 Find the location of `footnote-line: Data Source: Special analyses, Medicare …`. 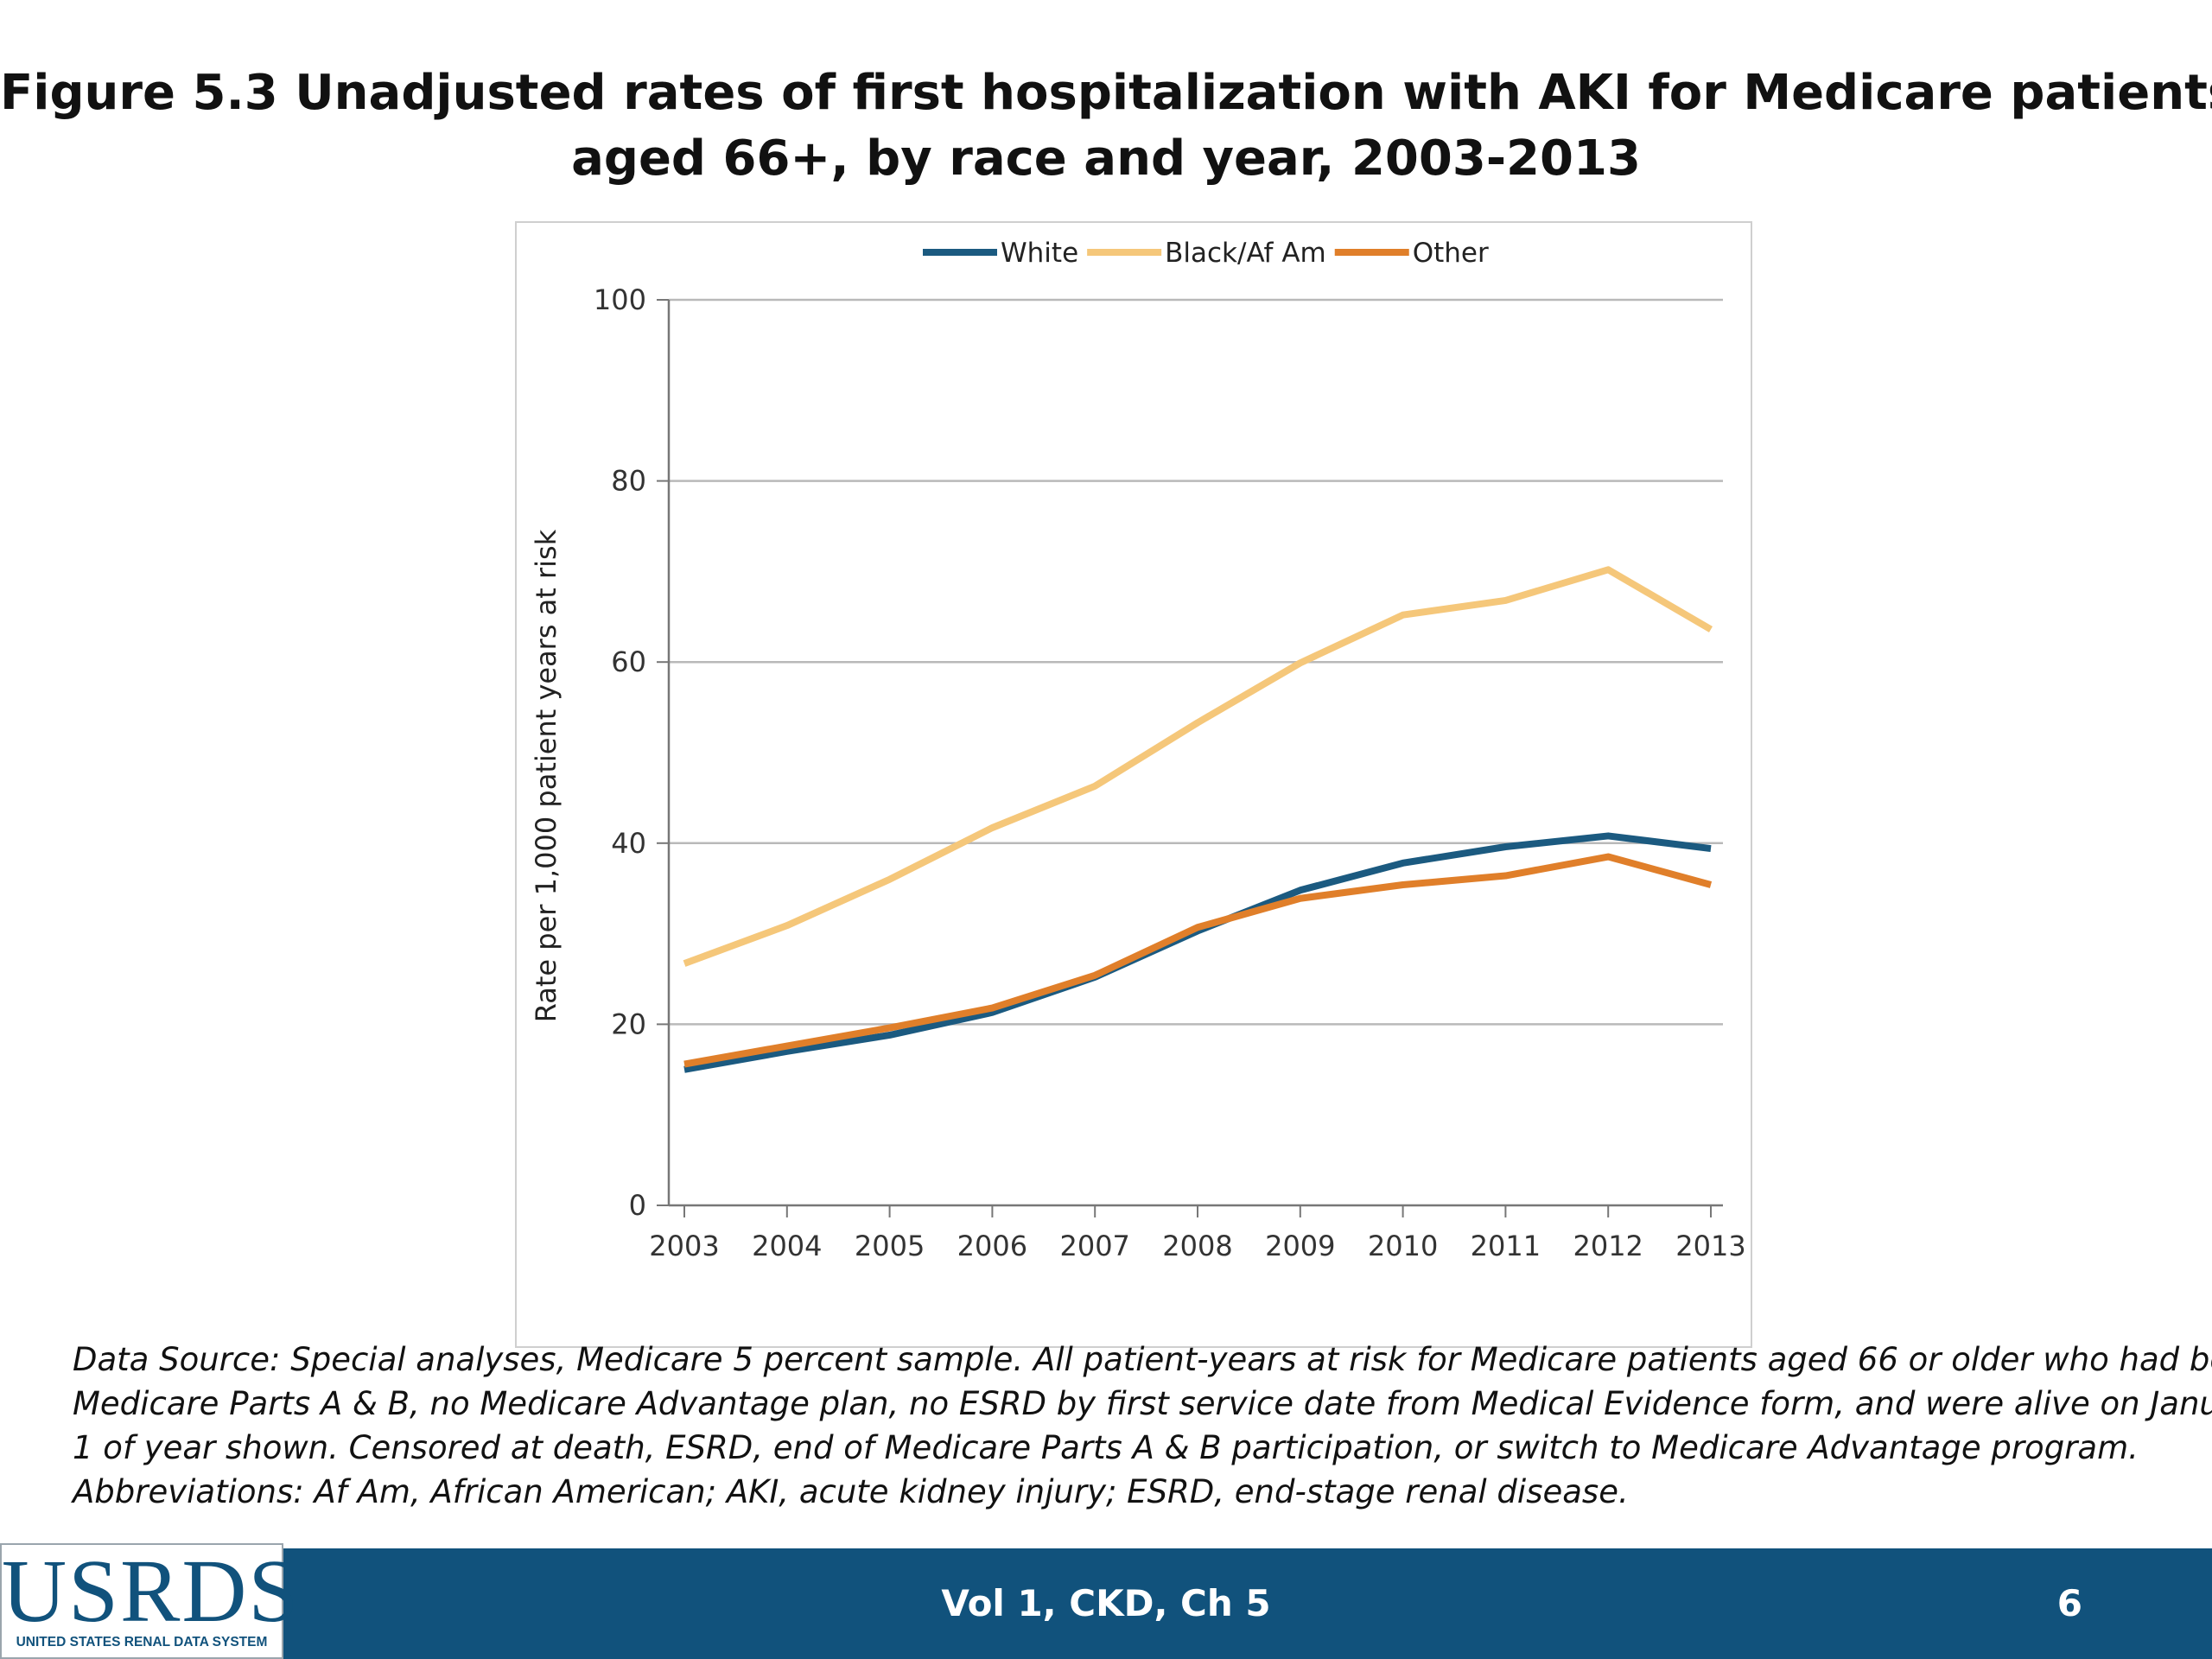

footnote-line: Data Source: Special analyses, Medicare … is located at coordinates (1142, 1359).